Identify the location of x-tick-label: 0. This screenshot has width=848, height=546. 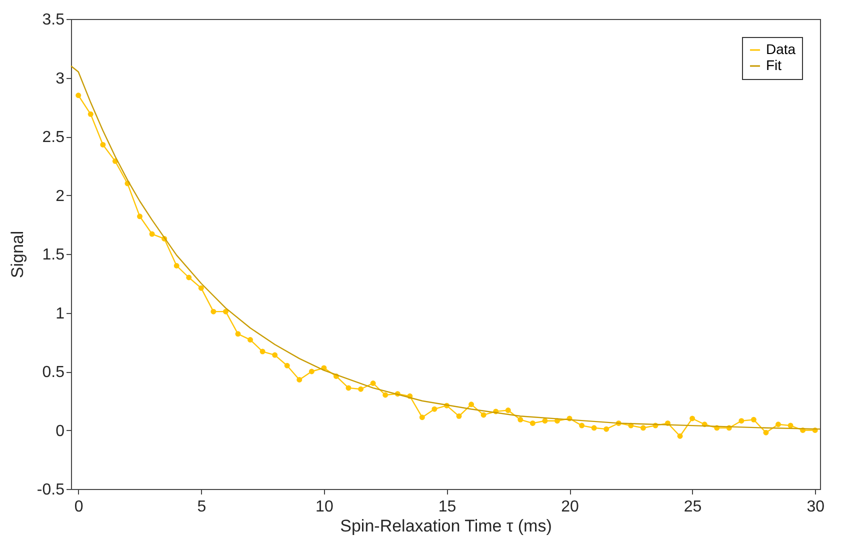
(79, 507).